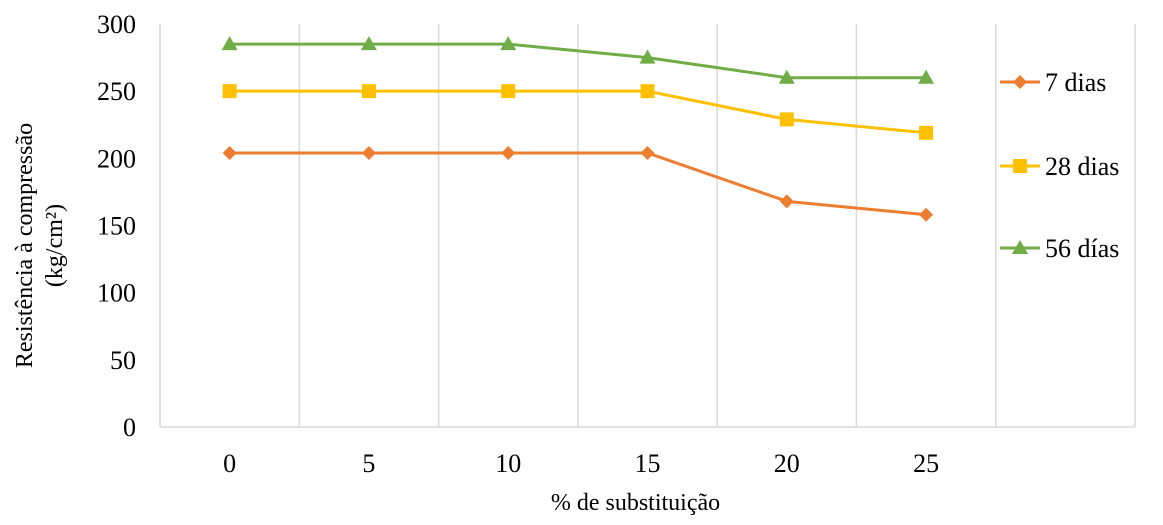 The image size is (1163, 525). Describe the element at coordinates (926, 463) in the screenshot. I see `x-tick-label: 25` at that location.